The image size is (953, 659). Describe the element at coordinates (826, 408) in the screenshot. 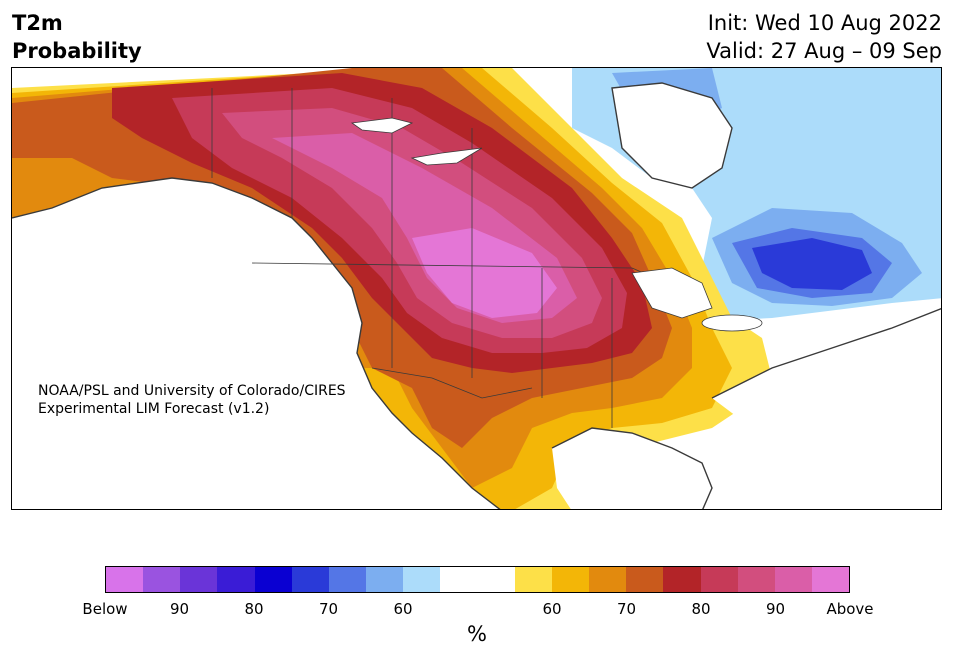

I see `atlantic-ocean` at that location.